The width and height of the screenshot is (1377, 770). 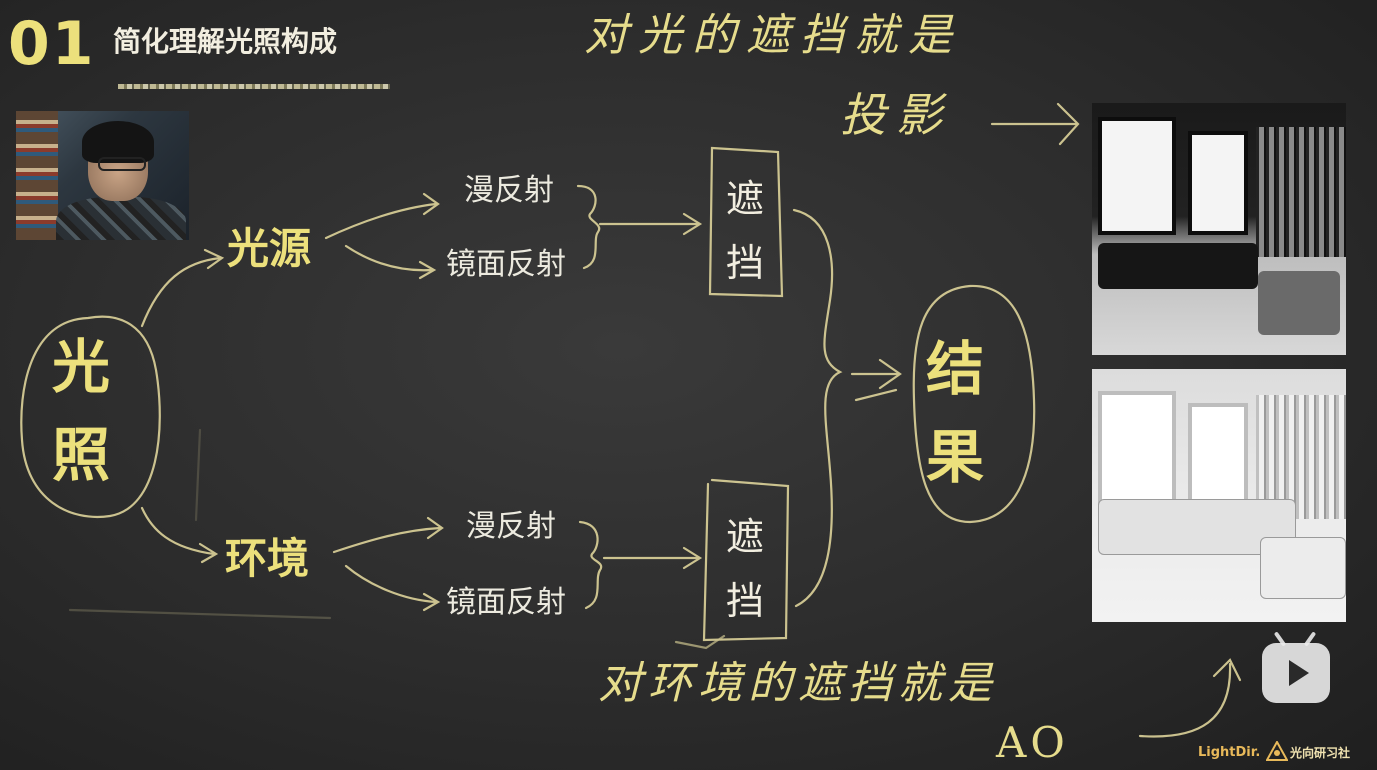 I want to click on root-label-line1: 光, so click(x=81, y=367).